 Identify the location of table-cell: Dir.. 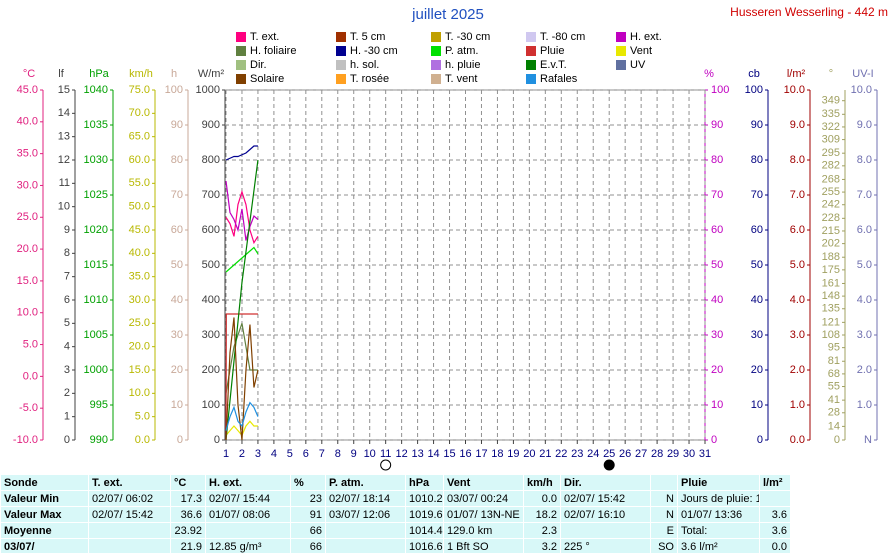
(605, 482).